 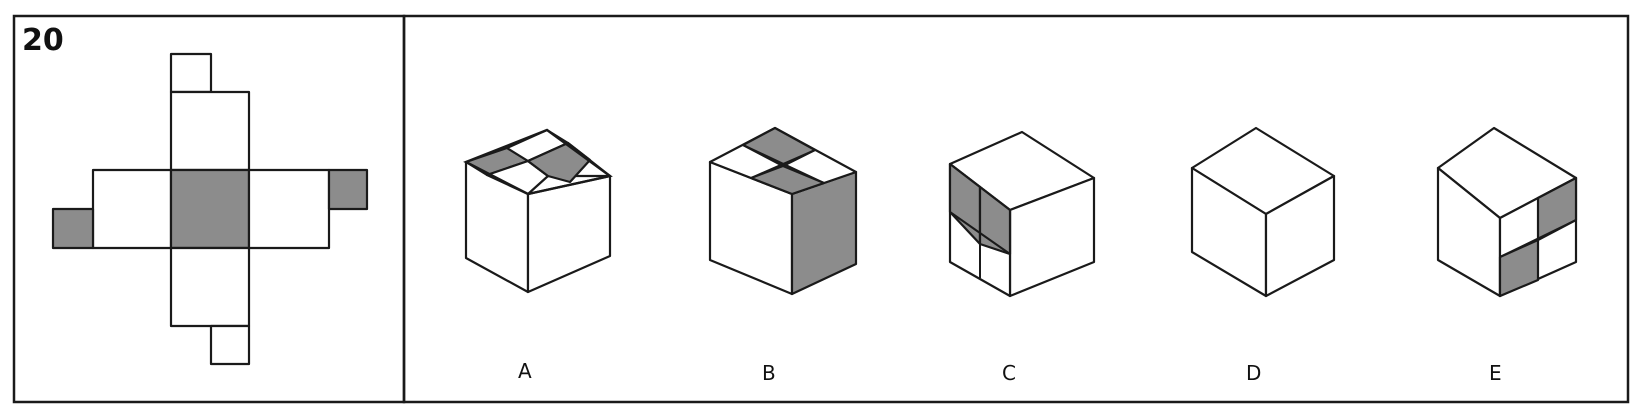 I want to click on option-e-cube: E, so click(x=1507, y=255).